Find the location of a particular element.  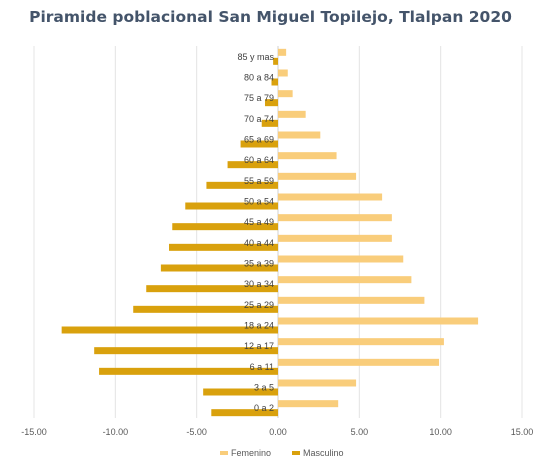

x-tick-label: 5.00 is located at coordinates (360, 432).